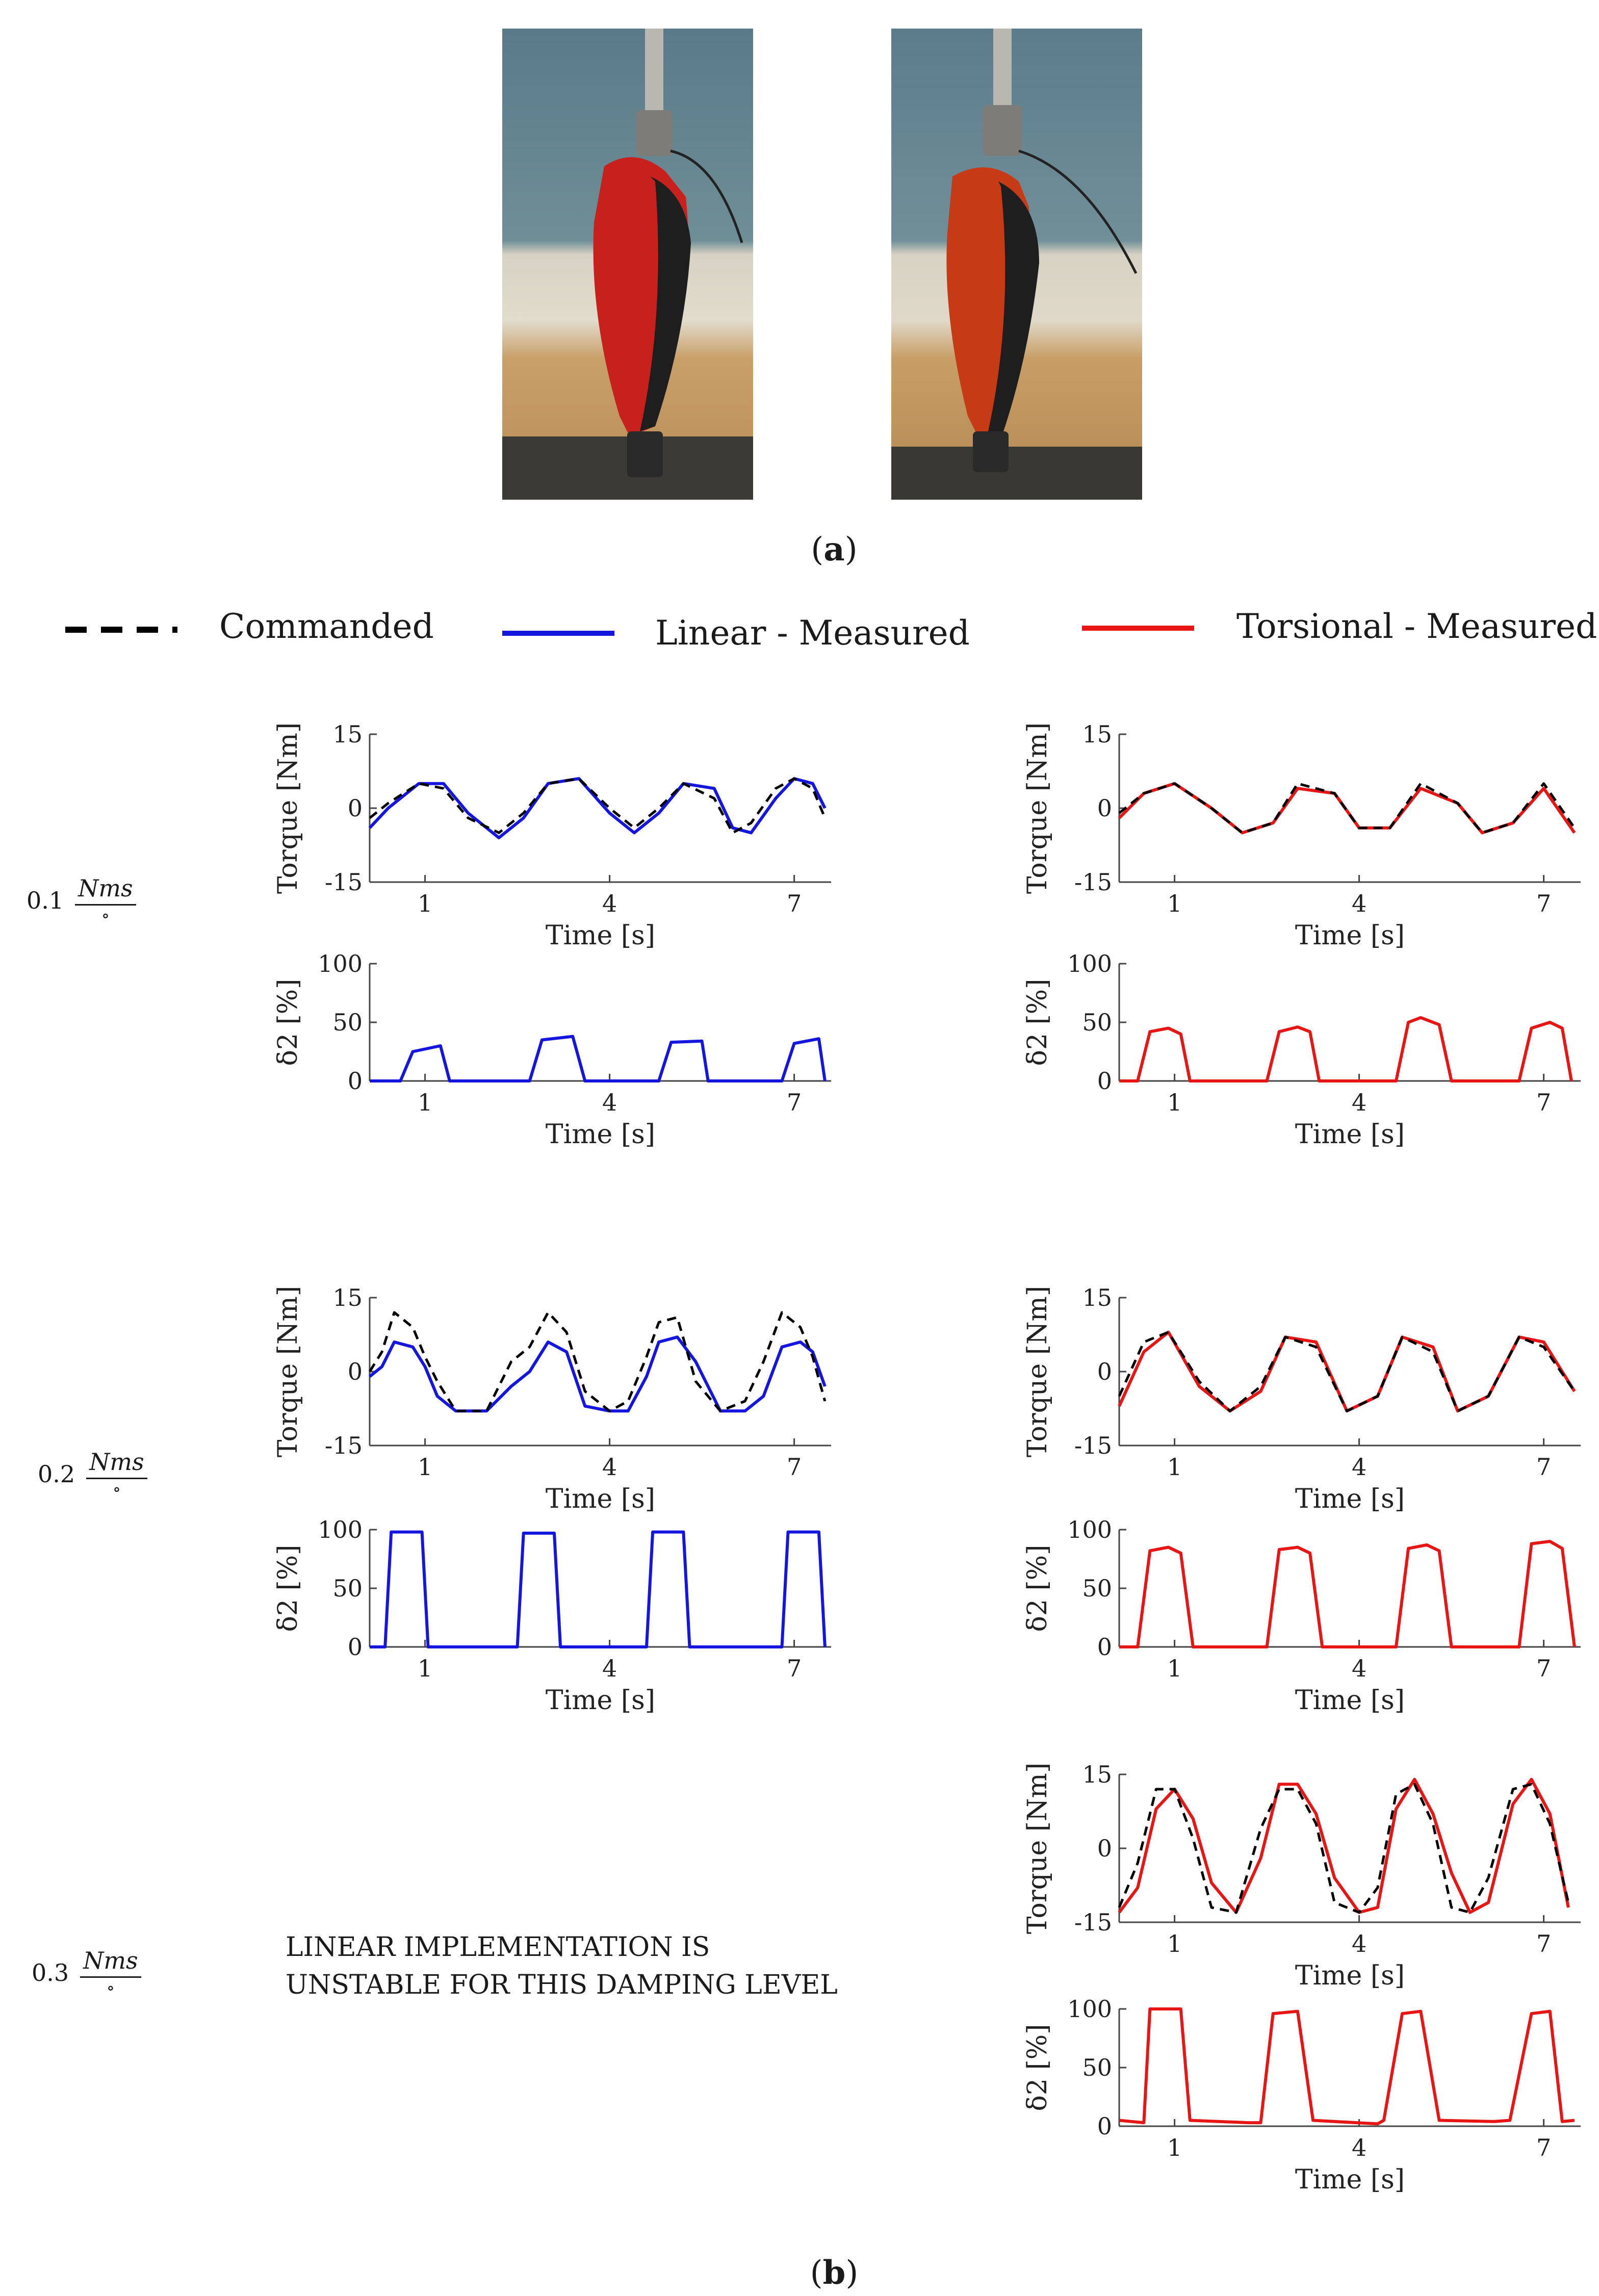 The height and width of the screenshot is (2296, 1599). I want to click on caption-a: (a), so click(834, 549).